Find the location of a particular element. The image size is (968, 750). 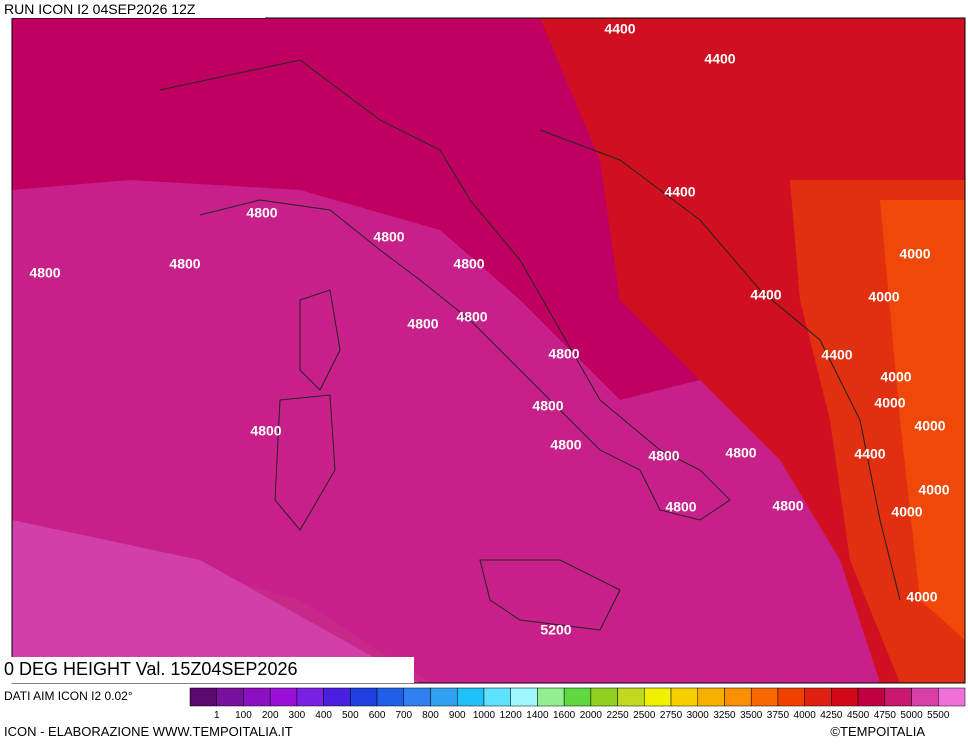

colorbar-label: 400 is located at coordinates (323, 715).